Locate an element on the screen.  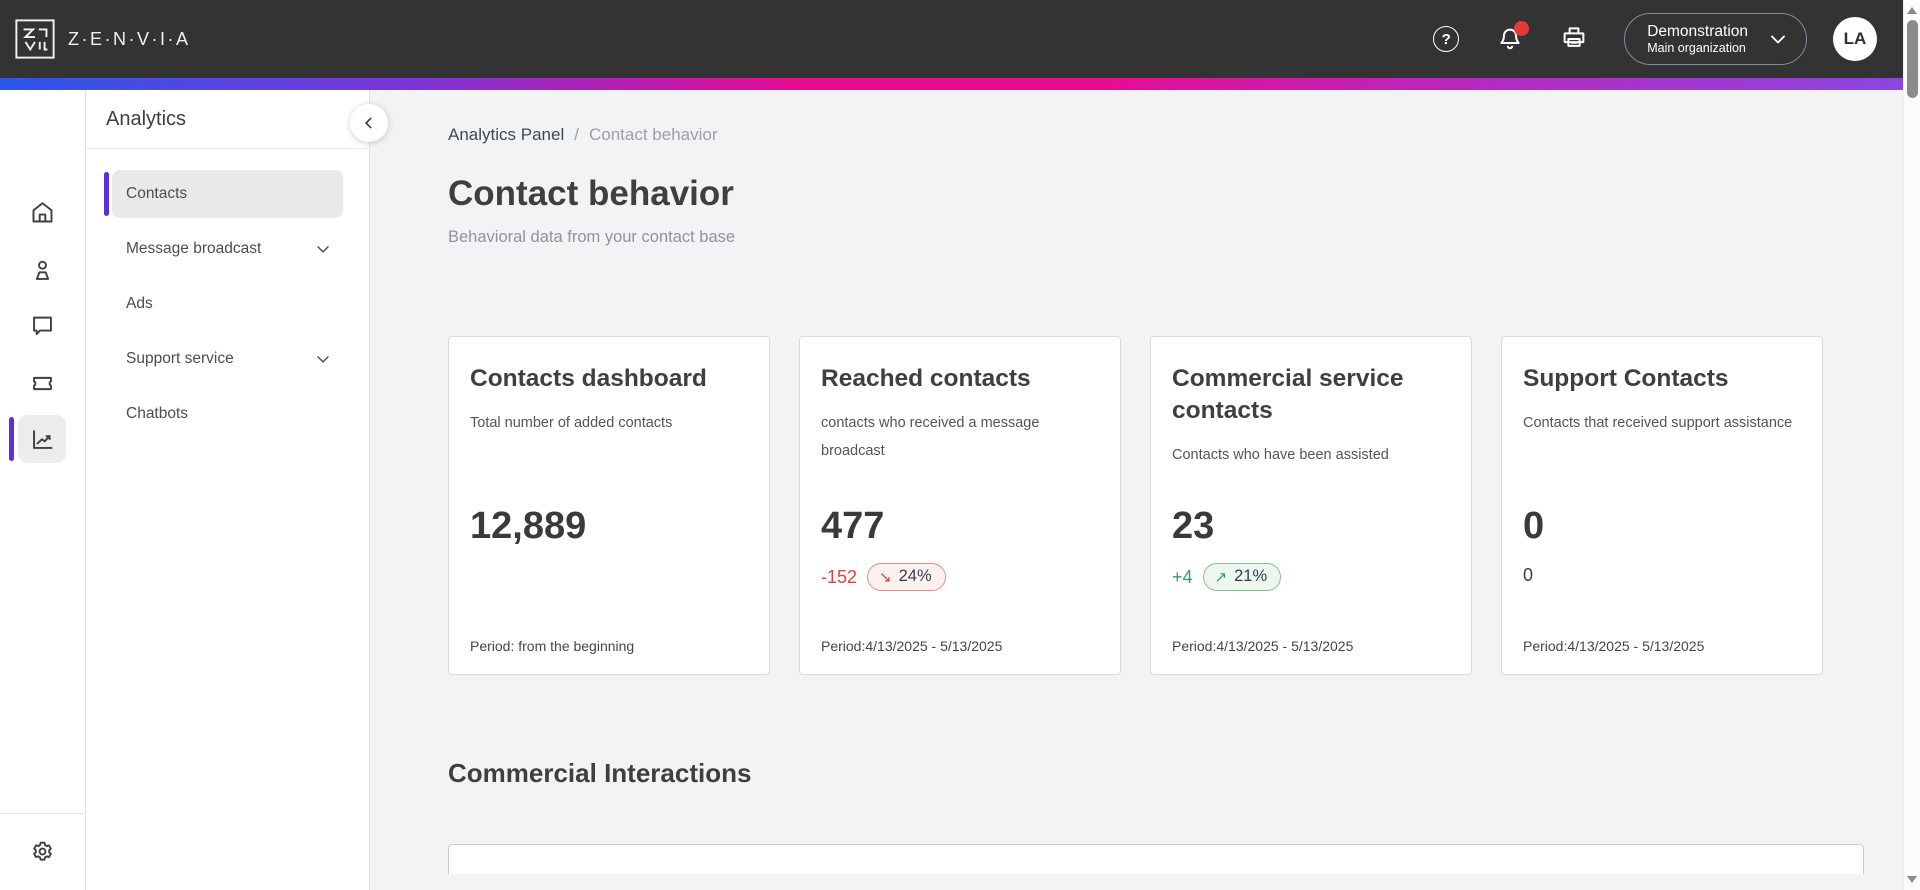
user-avatar: LA is located at coordinates (1855, 39).